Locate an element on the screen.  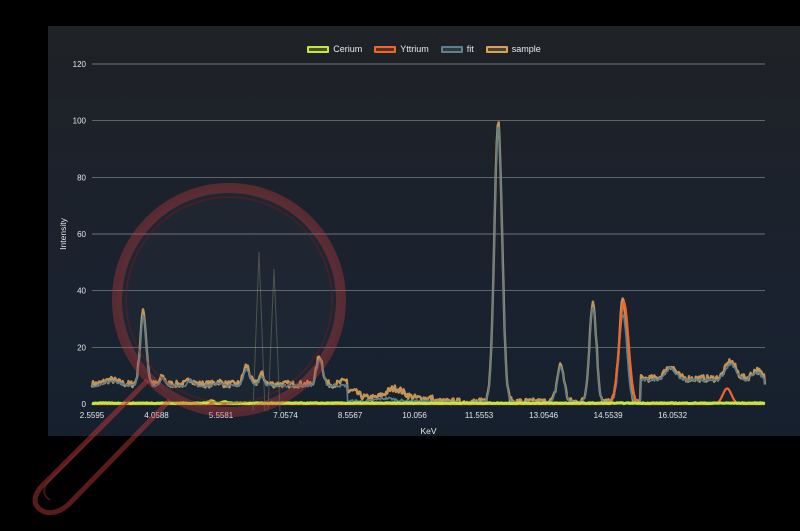
legend: Cerium Yttrium fit sample is located at coordinates (424, 49).